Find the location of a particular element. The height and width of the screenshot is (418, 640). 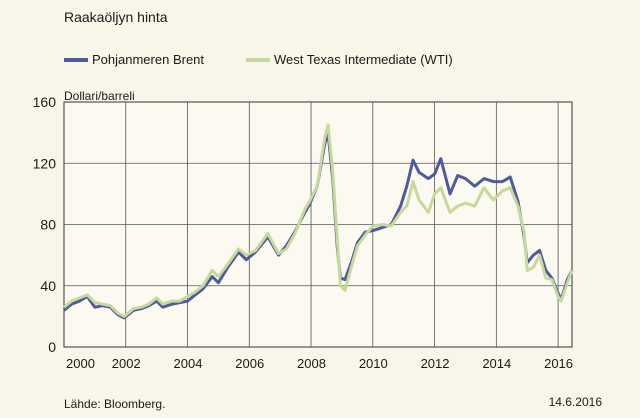

legend-swatch-wti is located at coordinates (258, 59).